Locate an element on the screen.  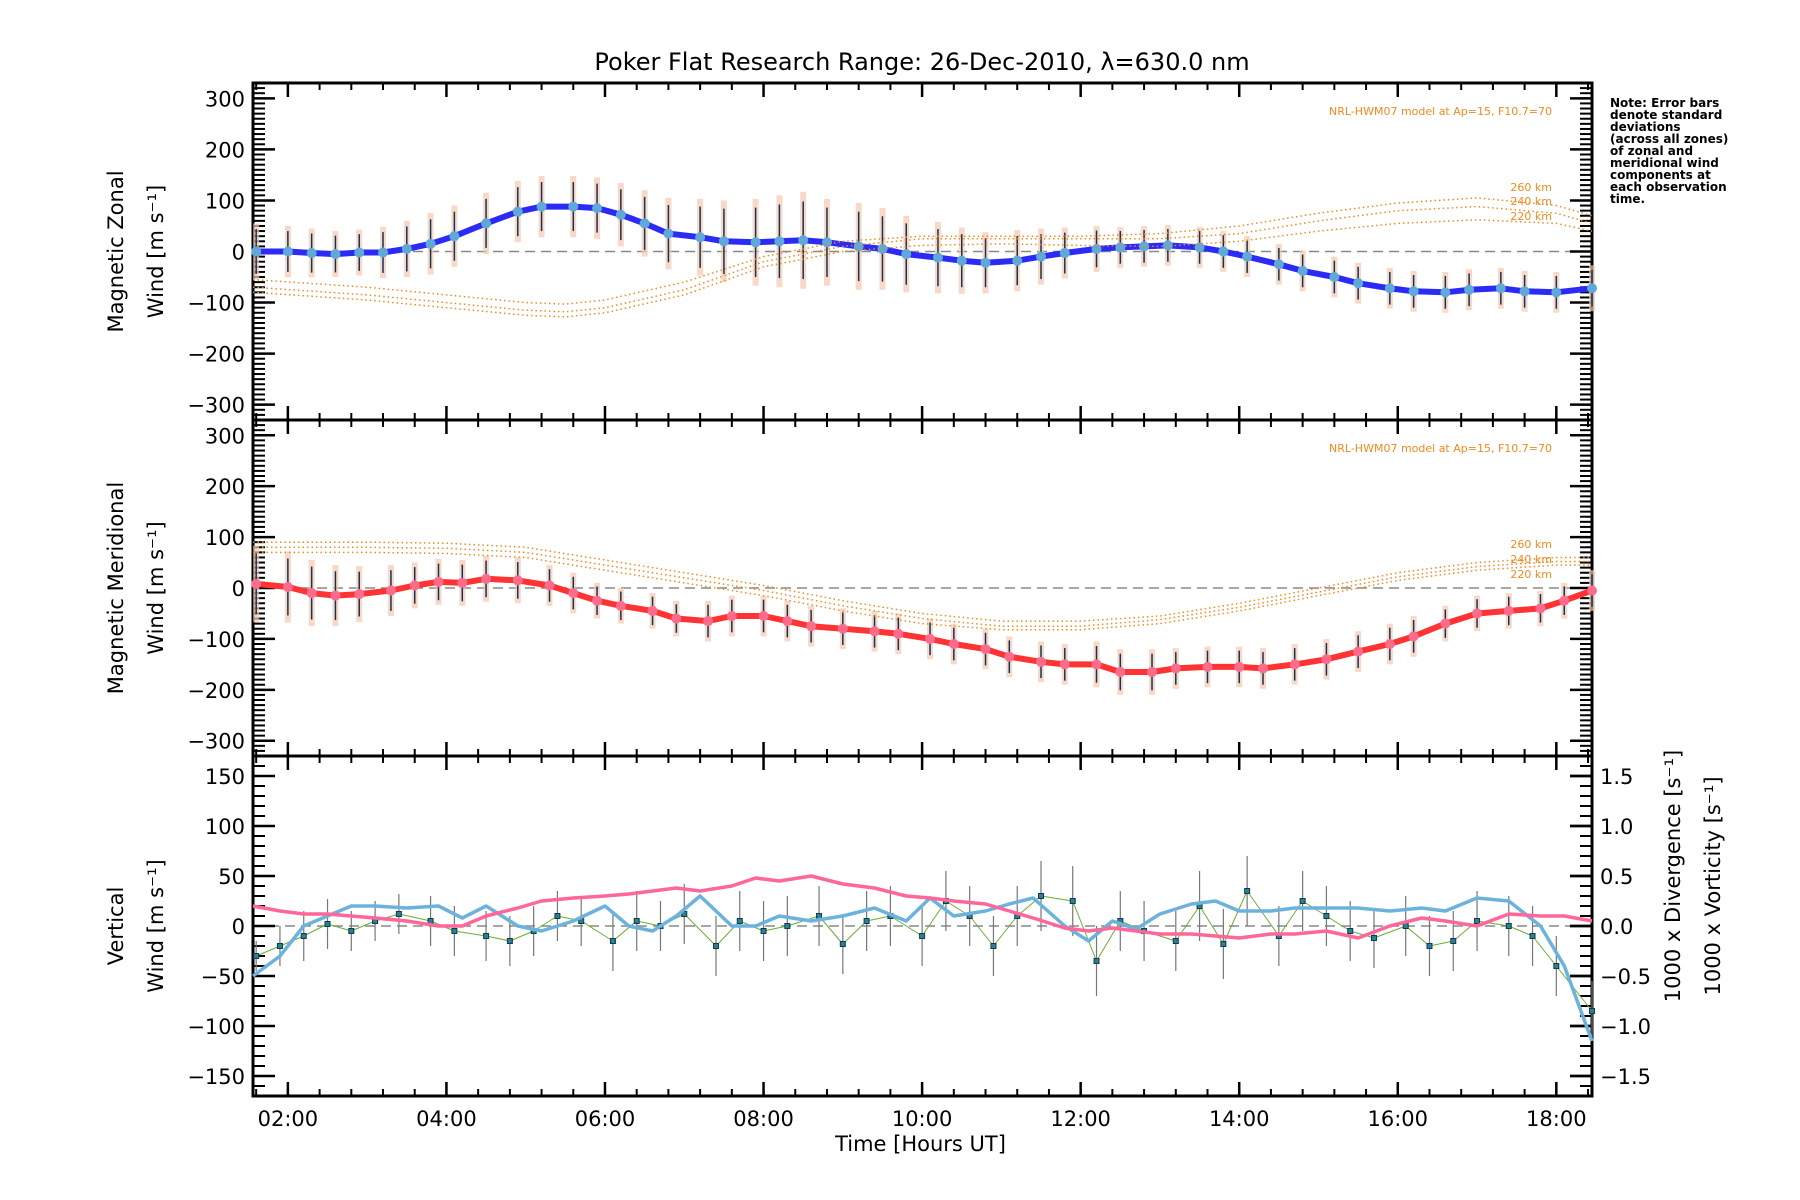
x-tick-label: 04:00 is located at coordinates (446, 1119).